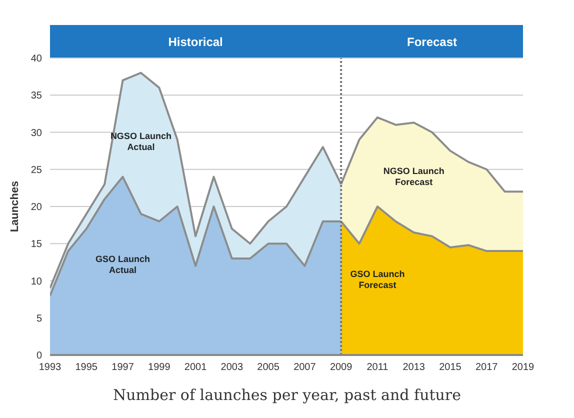 This screenshot has height=418, width=574. What do you see at coordinates (486, 368) in the screenshot?
I see `x-tick-label: 2017` at bounding box center [486, 368].